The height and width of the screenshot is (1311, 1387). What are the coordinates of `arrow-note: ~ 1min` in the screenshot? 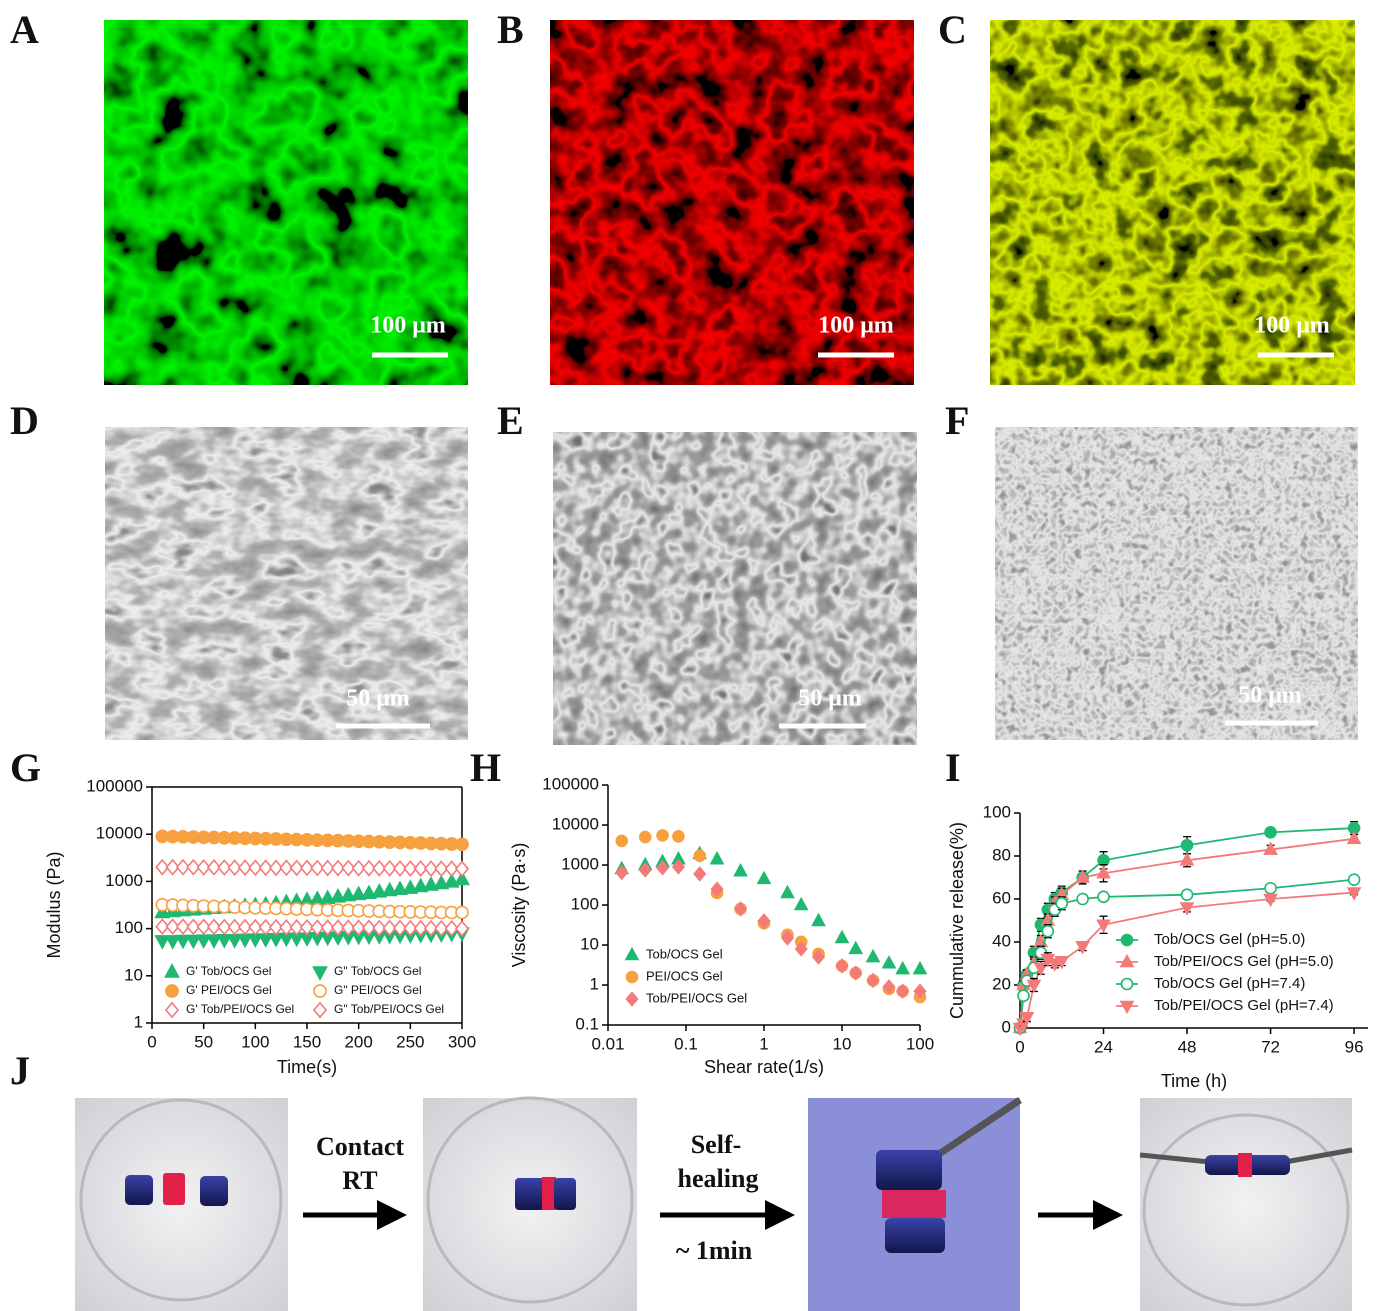 It's located at (714, 1250).